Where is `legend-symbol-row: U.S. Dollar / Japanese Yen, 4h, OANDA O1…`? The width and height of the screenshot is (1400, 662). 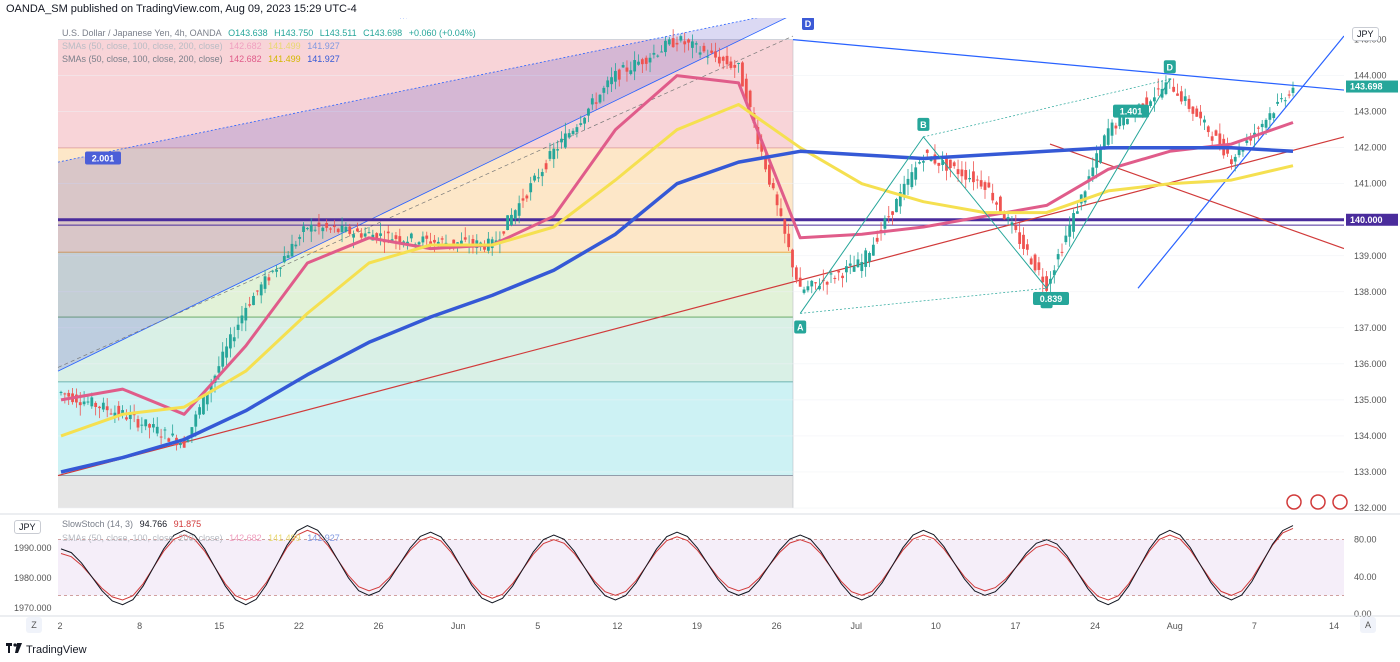 legend-symbol-row: U.S. Dollar / Japanese Yen, 4h, OANDA O1… is located at coordinates (271, 33).